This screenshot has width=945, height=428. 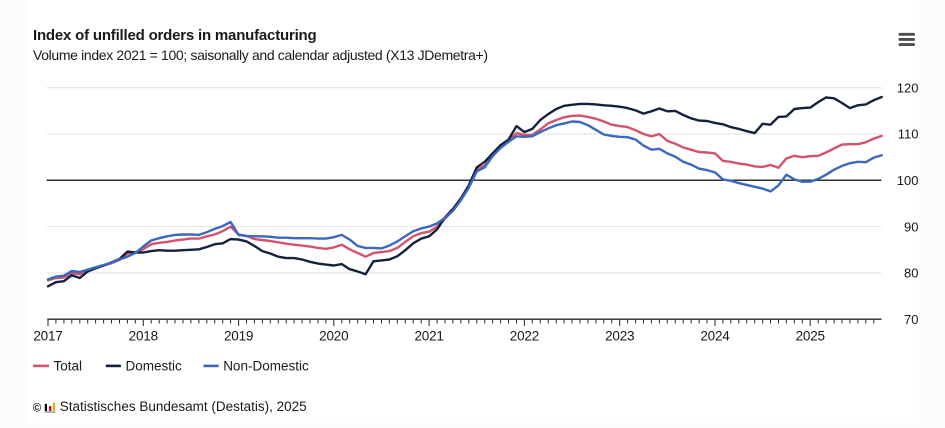 I want to click on svg-text: 2018, so click(x=143, y=335).